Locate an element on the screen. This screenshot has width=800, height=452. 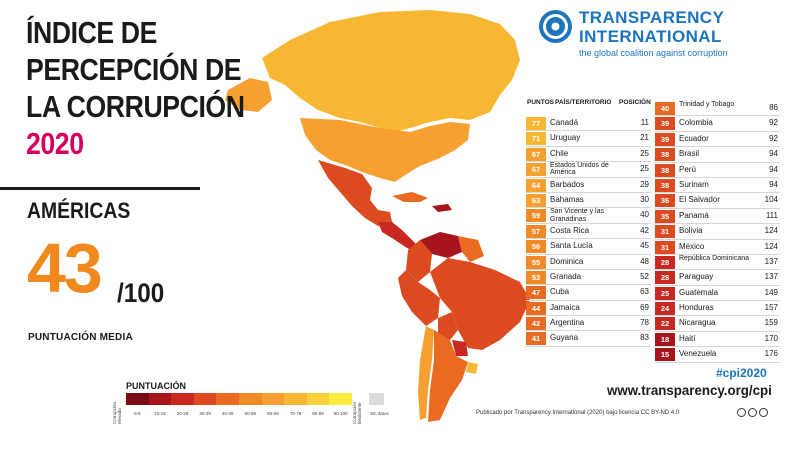
map-uruguay is located at coordinates (472, 368).